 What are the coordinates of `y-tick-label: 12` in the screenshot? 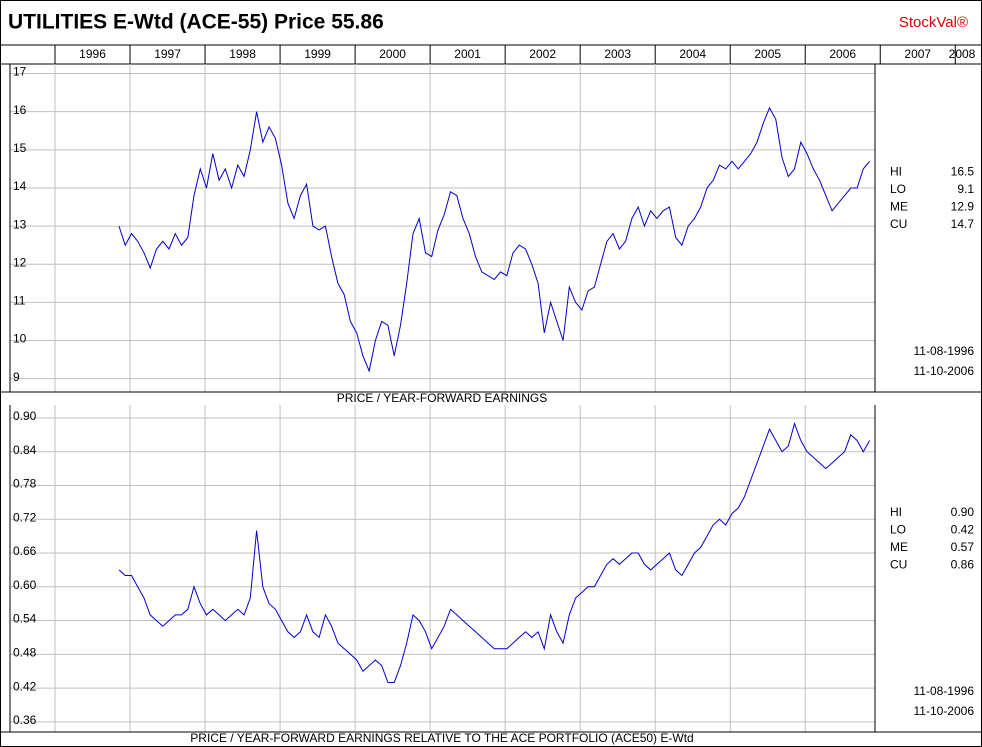 It's located at (20, 262).